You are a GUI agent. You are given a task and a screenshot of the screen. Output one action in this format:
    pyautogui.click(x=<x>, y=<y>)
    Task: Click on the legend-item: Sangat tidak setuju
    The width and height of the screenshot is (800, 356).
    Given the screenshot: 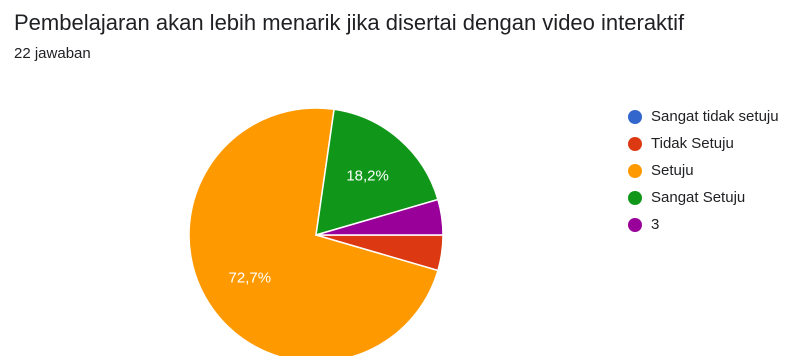 What is the action you would take?
    pyautogui.click(x=703, y=116)
    